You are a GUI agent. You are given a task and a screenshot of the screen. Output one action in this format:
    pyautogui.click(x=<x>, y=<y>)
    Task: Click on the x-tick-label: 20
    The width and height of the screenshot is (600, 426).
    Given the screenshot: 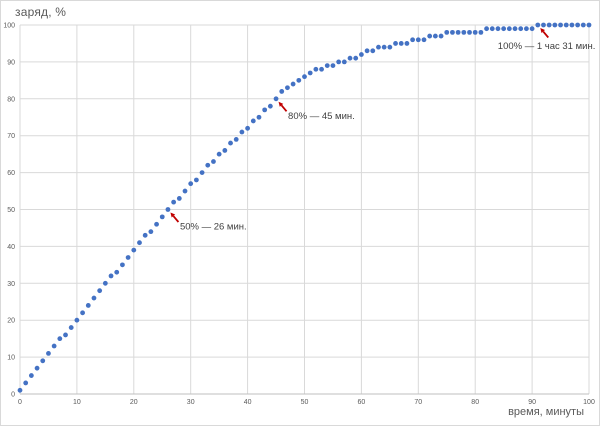 What is the action you would take?
    pyautogui.click(x=134, y=402)
    